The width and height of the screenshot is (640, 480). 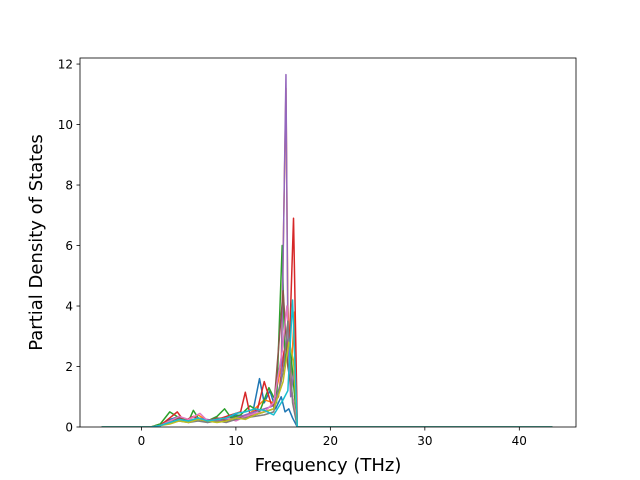 What do you see at coordinates (330, 441) in the screenshot?
I see `x-tick-label: 20` at bounding box center [330, 441].